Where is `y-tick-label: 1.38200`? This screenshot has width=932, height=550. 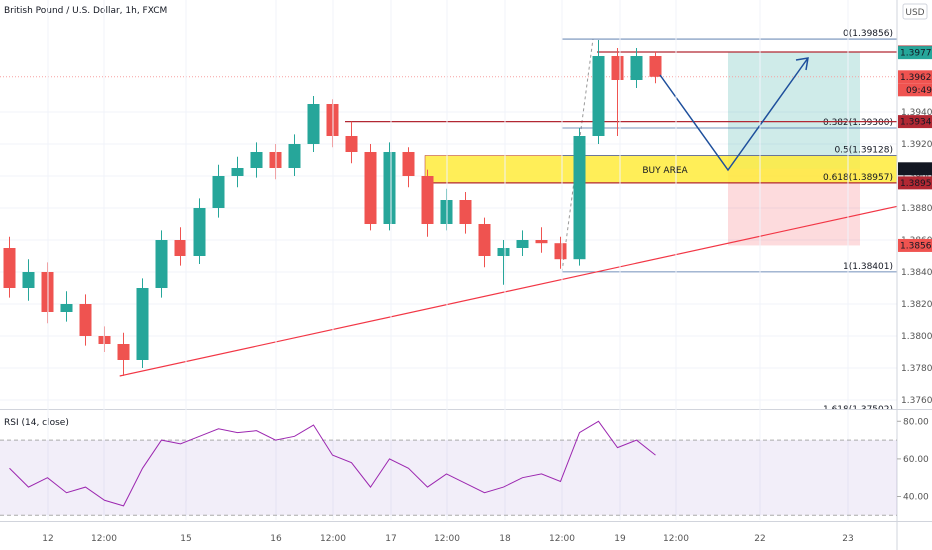
y-tick-label: 1.38200 is located at coordinates (916, 305).